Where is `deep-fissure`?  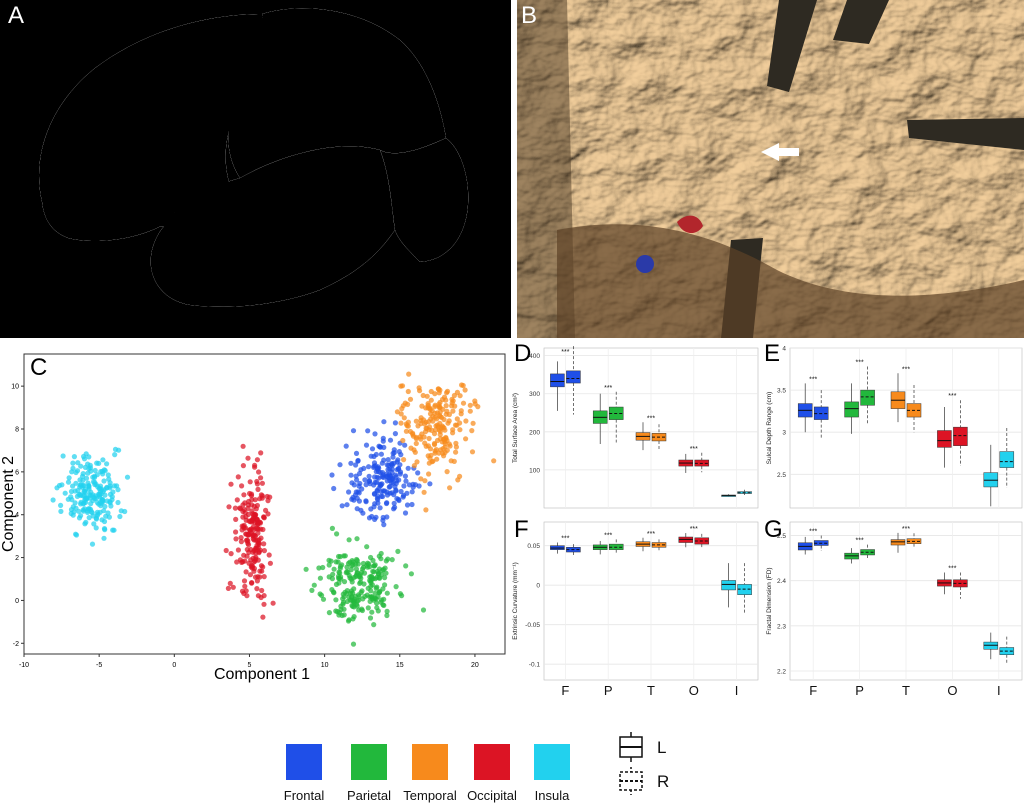
deep-fissure is located at coordinates (790, 281).